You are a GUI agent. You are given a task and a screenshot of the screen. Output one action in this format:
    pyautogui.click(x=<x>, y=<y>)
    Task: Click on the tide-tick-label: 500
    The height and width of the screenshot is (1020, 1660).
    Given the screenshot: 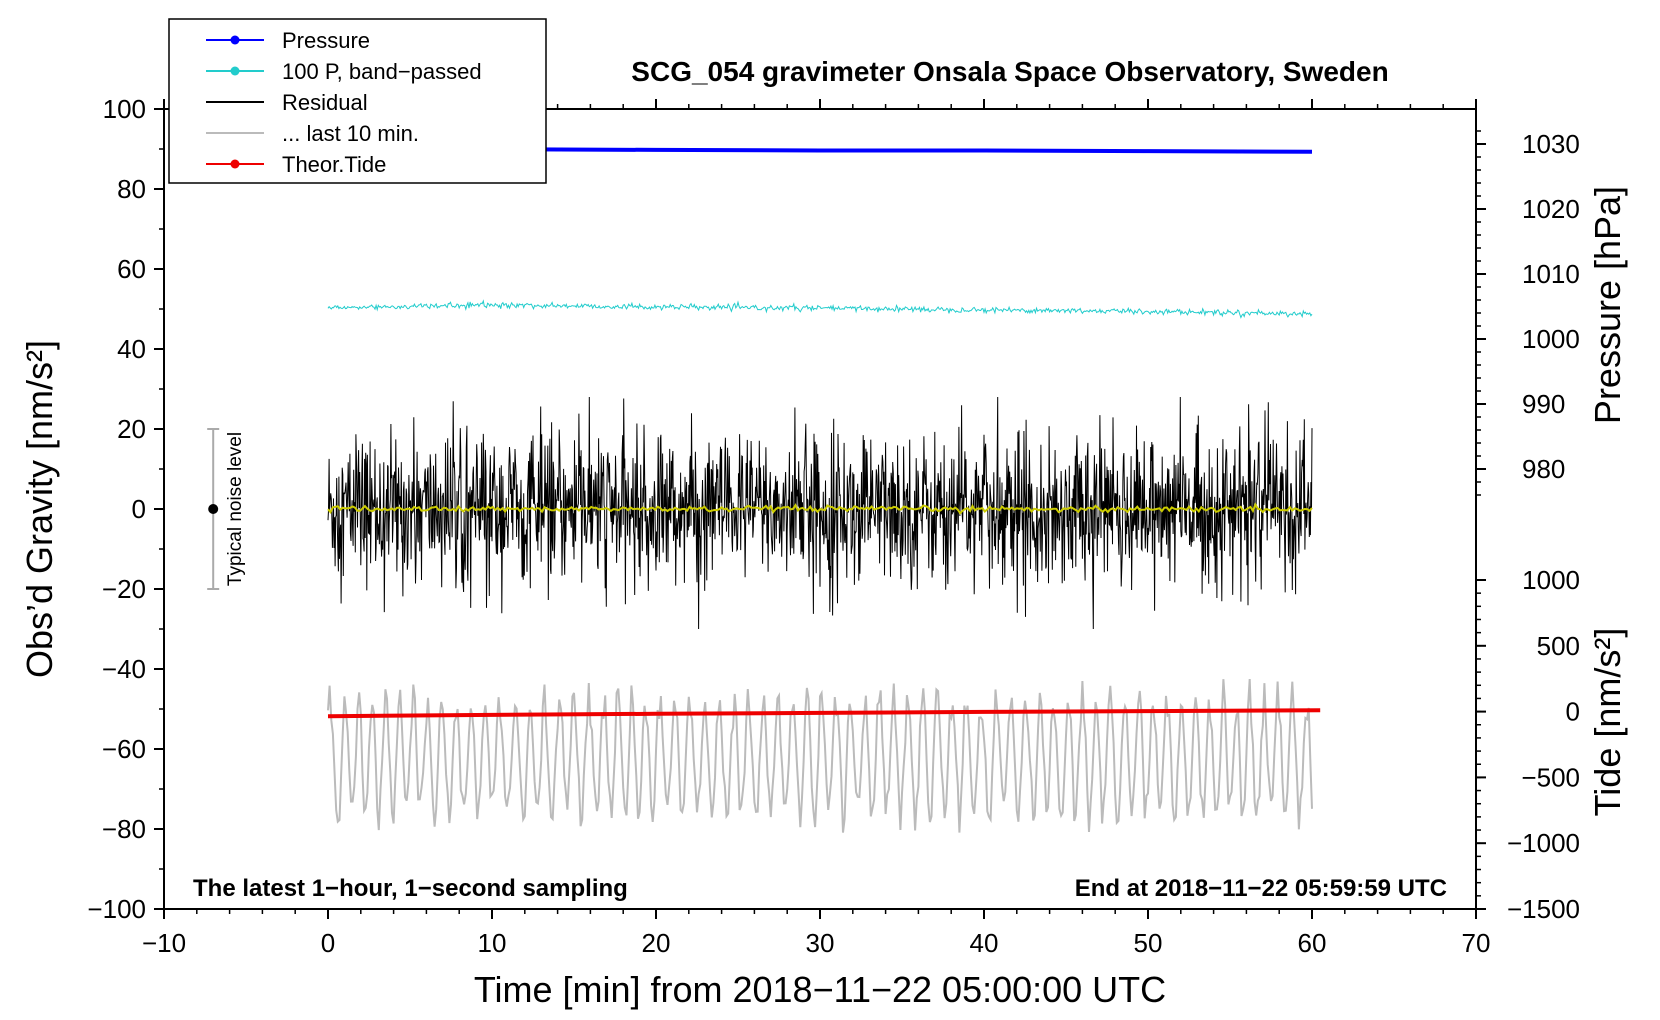 What is the action you would take?
    pyautogui.click(x=1558, y=646)
    